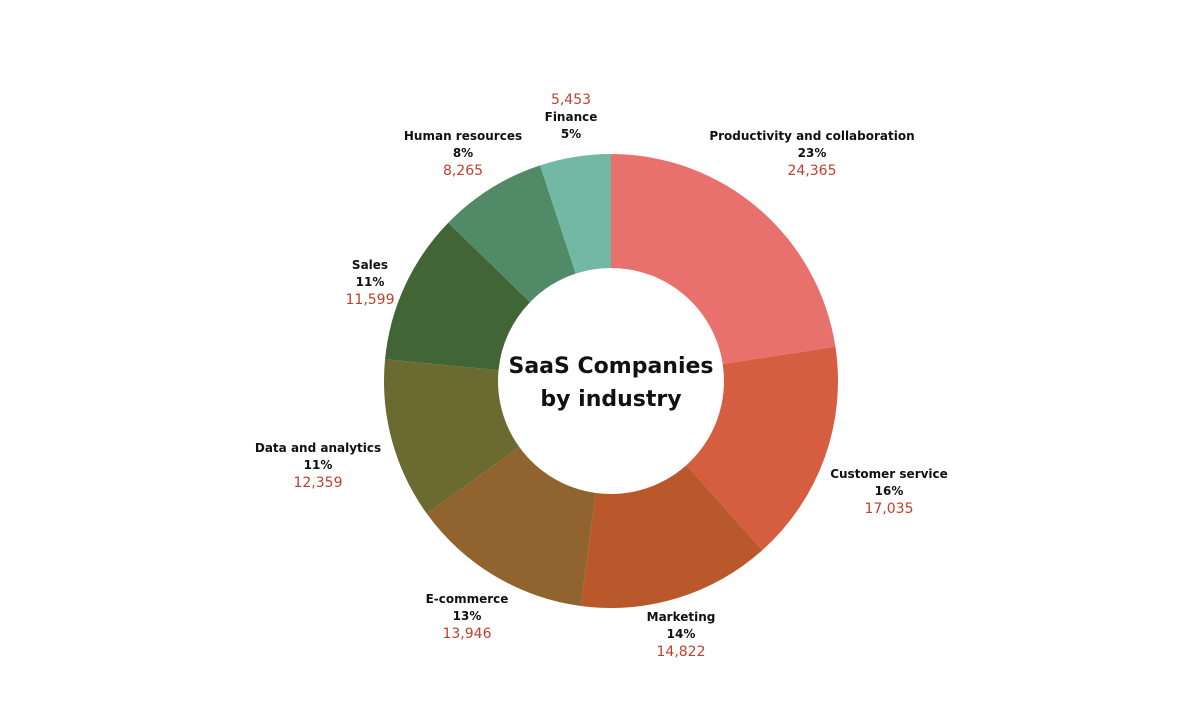  Describe the element at coordinates (611, 399) in the screenshot. I see `chart-title-line-2: by industry` at that location.